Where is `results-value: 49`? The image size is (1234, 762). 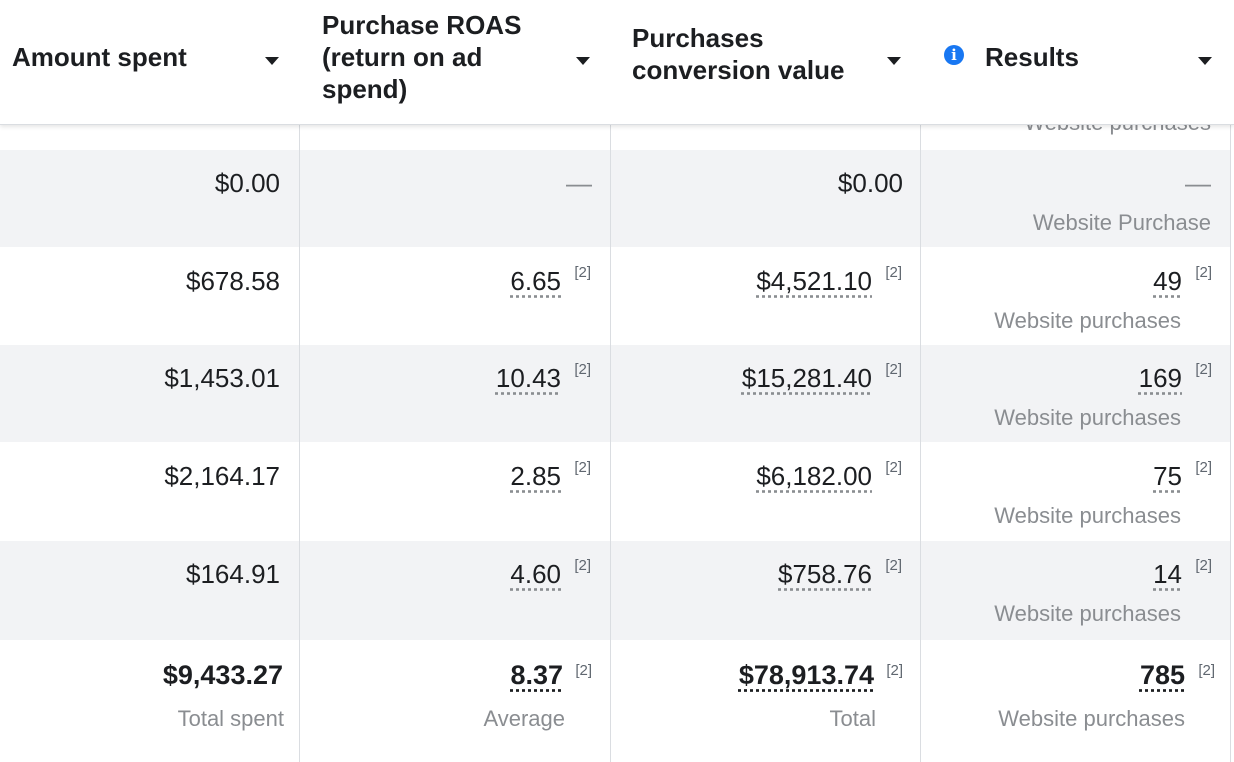
results-value: 49 is located at coordinates (1167, 281).